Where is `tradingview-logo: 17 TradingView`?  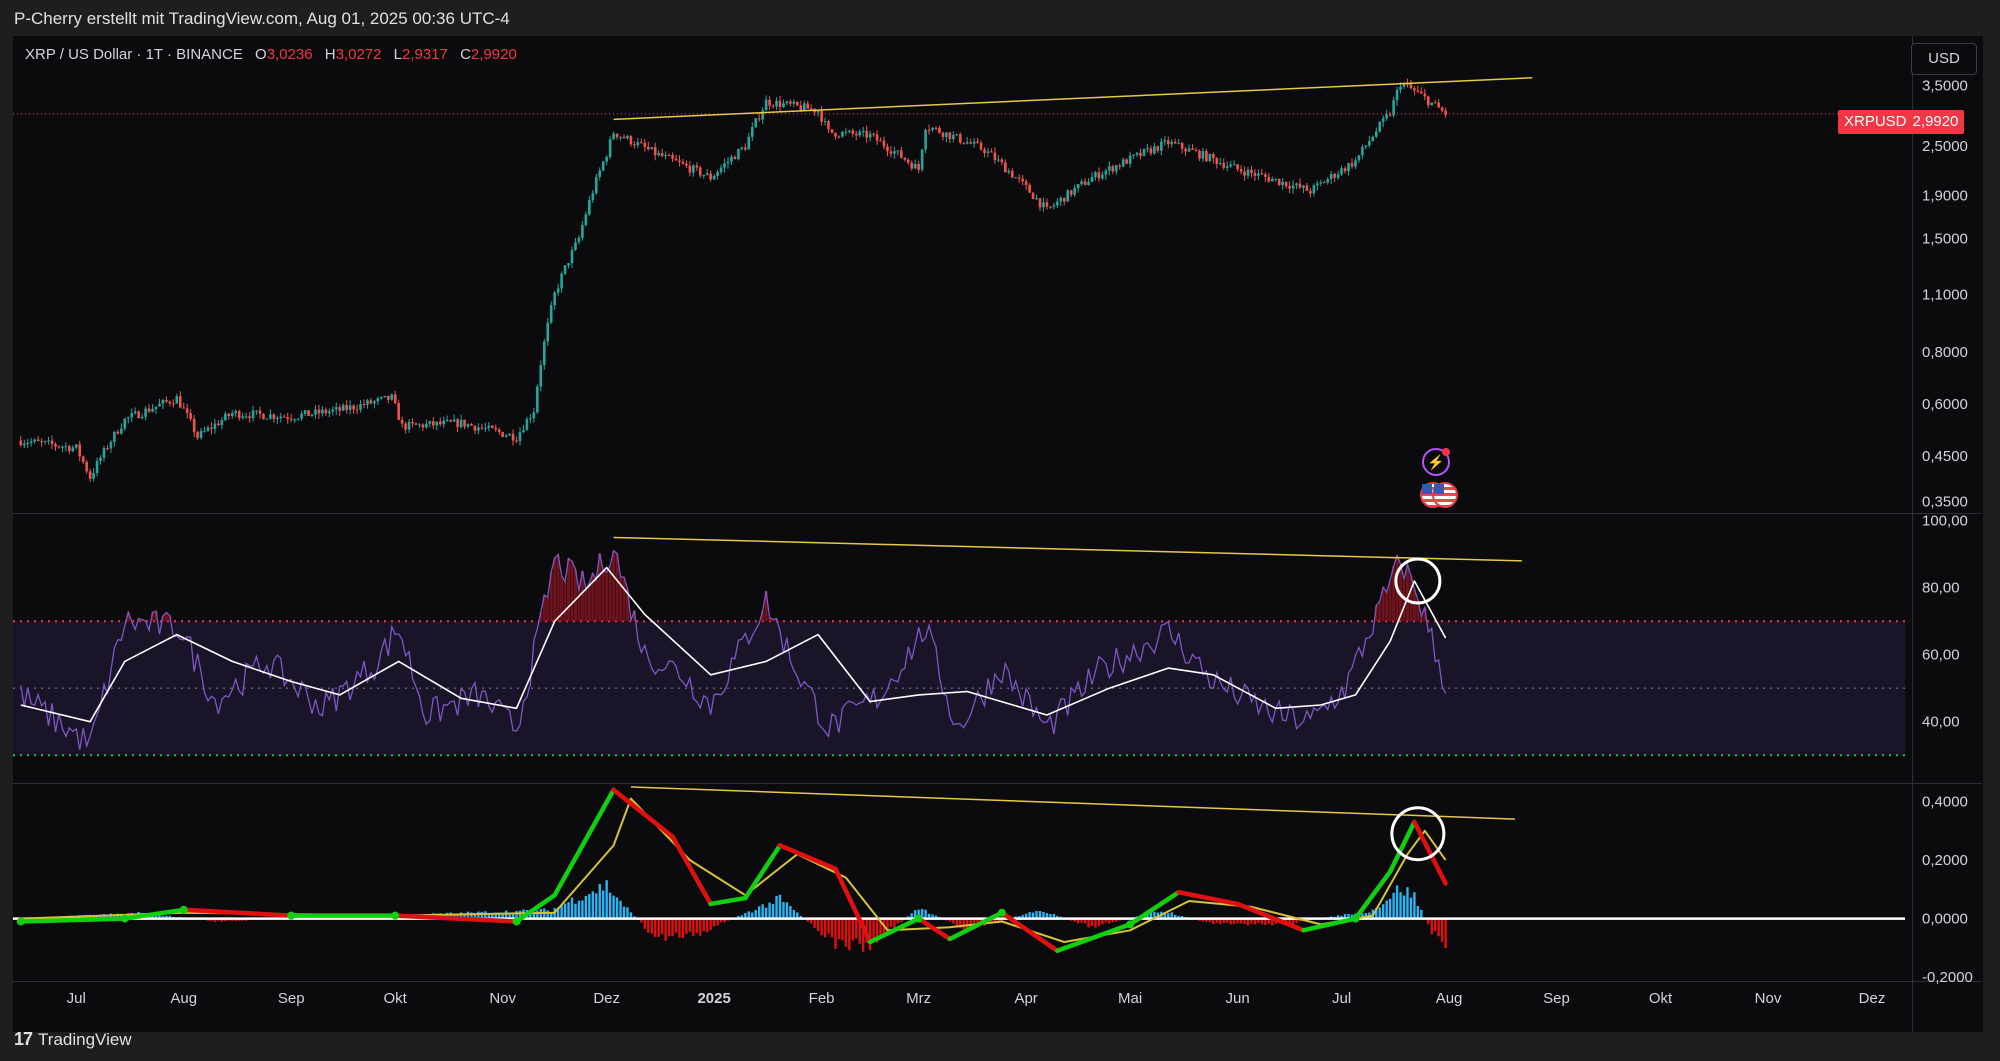 tradingview-logo: 17 TradingView is located at coordinates (73, 1039).